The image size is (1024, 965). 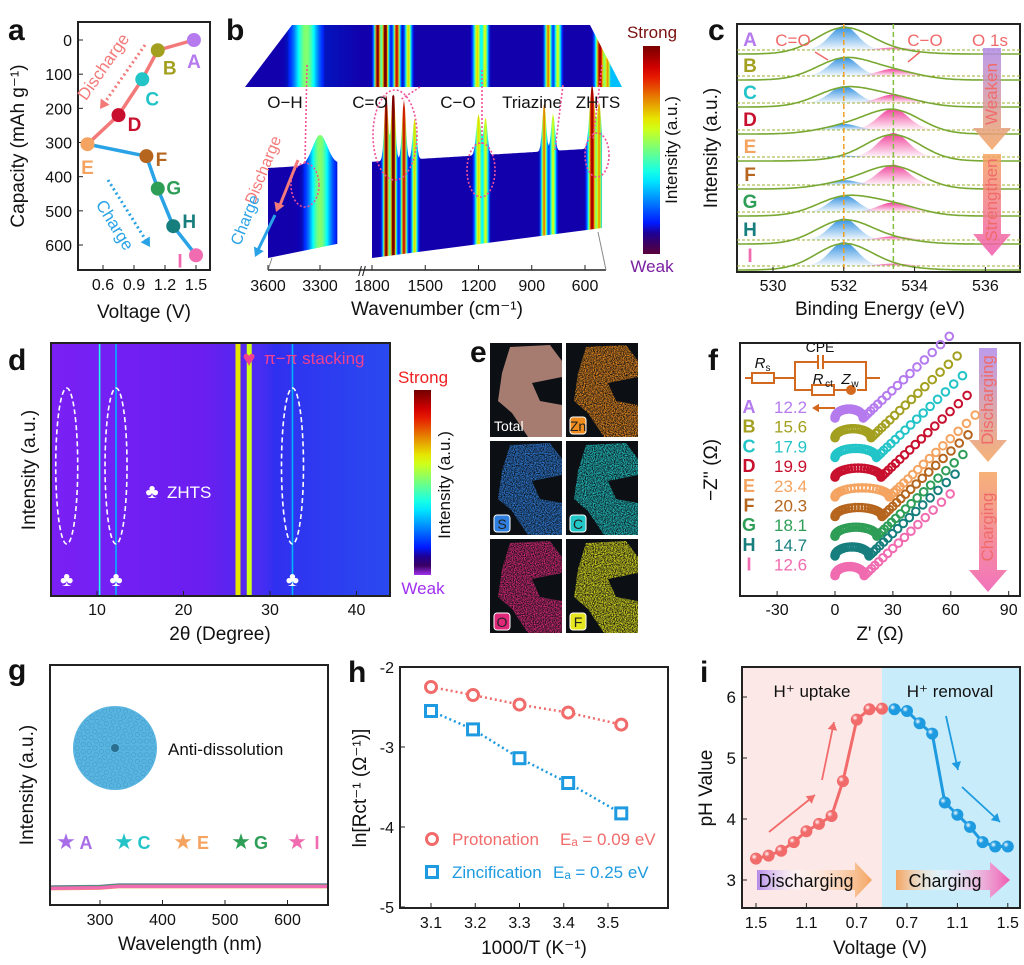 What do you see at coordinates (835, 610) in the screenshot?
I see `x-tick-label: 0` at bounding box center [835, 610].